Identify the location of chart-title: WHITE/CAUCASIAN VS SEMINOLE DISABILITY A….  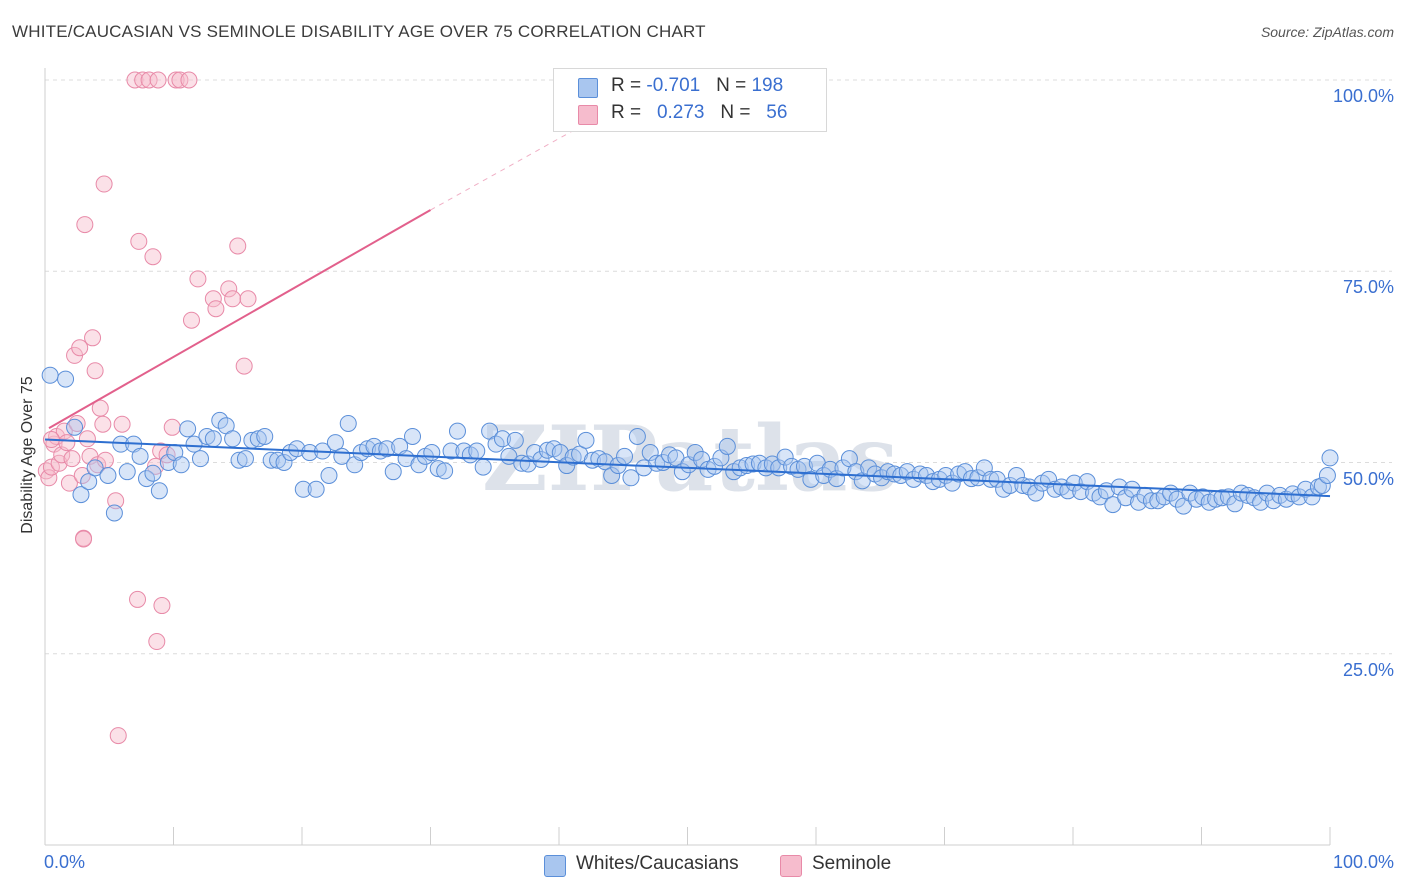
(359, 31).